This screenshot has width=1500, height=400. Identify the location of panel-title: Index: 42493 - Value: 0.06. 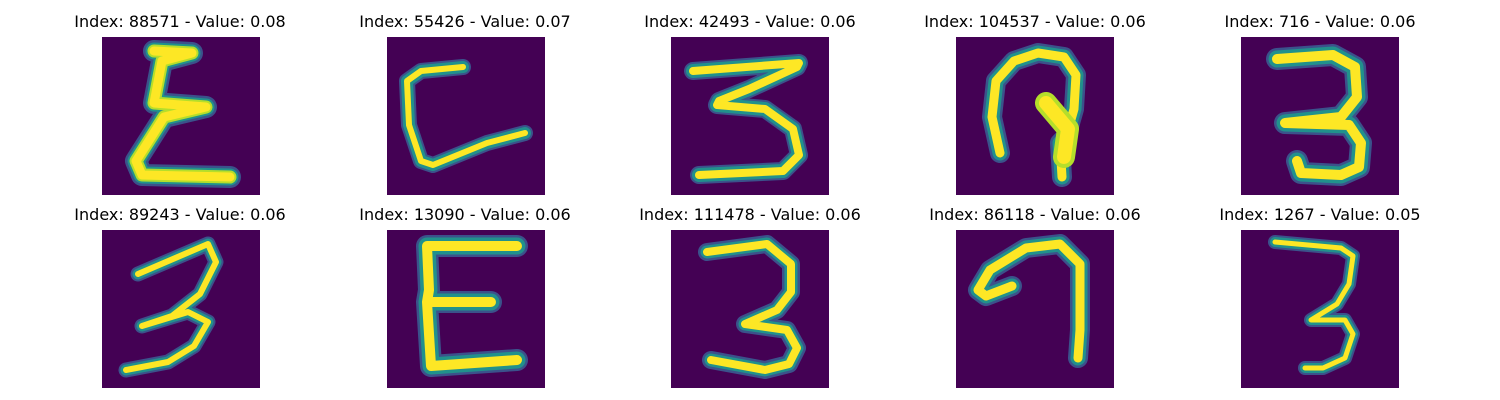
(750, 21).